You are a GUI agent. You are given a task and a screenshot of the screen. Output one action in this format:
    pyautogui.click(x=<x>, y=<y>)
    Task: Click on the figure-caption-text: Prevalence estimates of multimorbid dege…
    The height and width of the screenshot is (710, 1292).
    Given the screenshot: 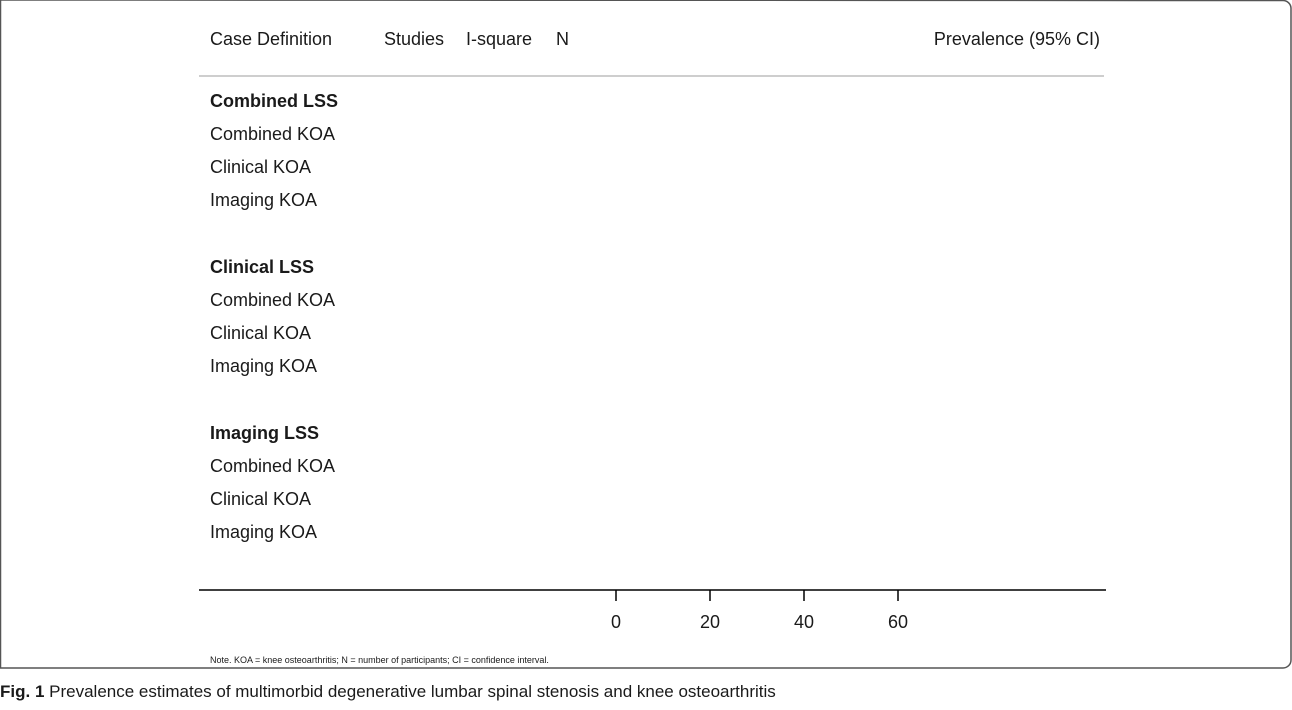 What is the action you would take?
    pyautogui.click(x=409, y=691)
    